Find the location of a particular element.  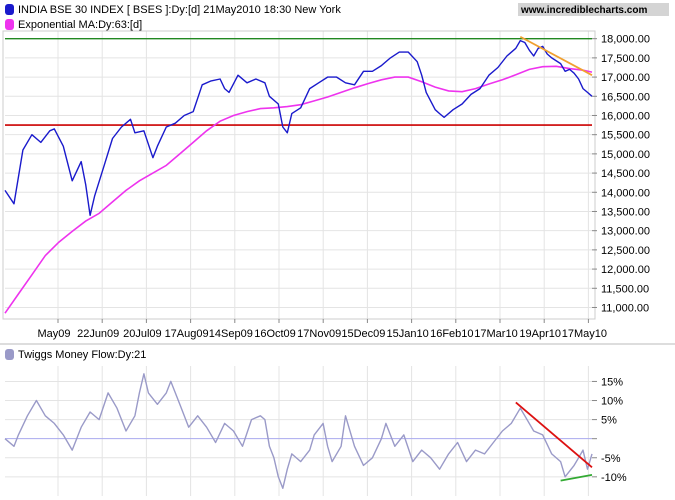

x-tick-label: 19Apr10 is located at coordinates (540, 334).